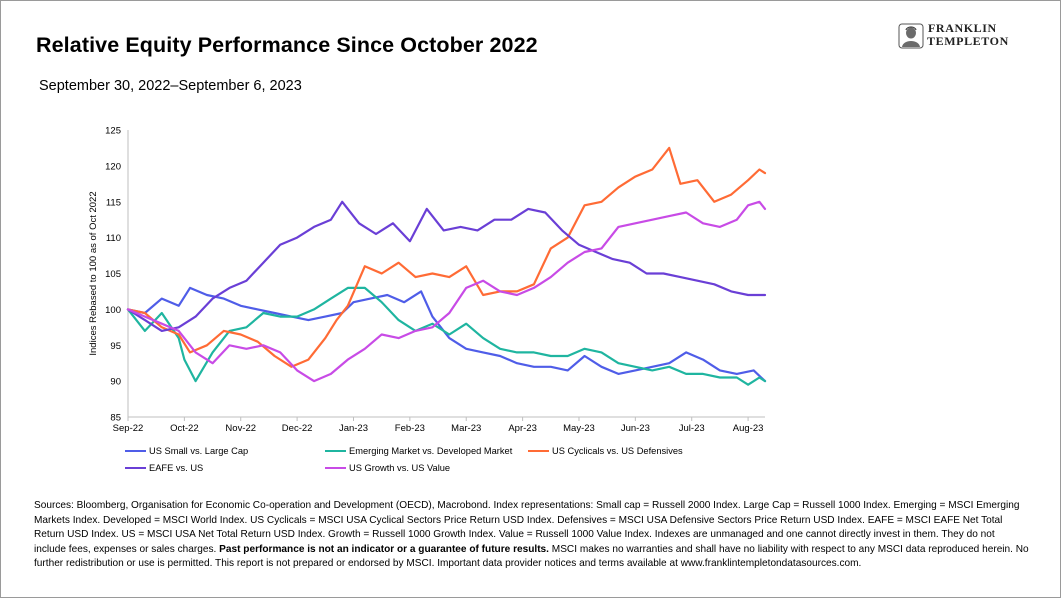 The height and width of the screenshot is (601, 1064). What do you see at coordinates (240, 428) in the screenshot?
I see `x-tick-label: Nov-22` at bounding box center [240, 428].